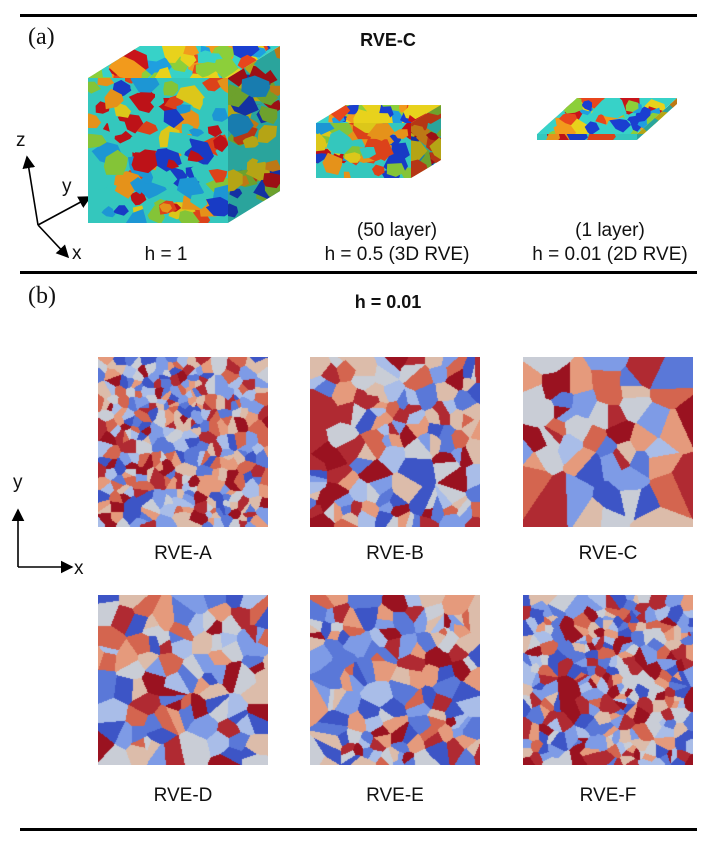  Describe the element at coordinates (608, 680) in the screenshot. I see `grain-map-rve-f` at that location.